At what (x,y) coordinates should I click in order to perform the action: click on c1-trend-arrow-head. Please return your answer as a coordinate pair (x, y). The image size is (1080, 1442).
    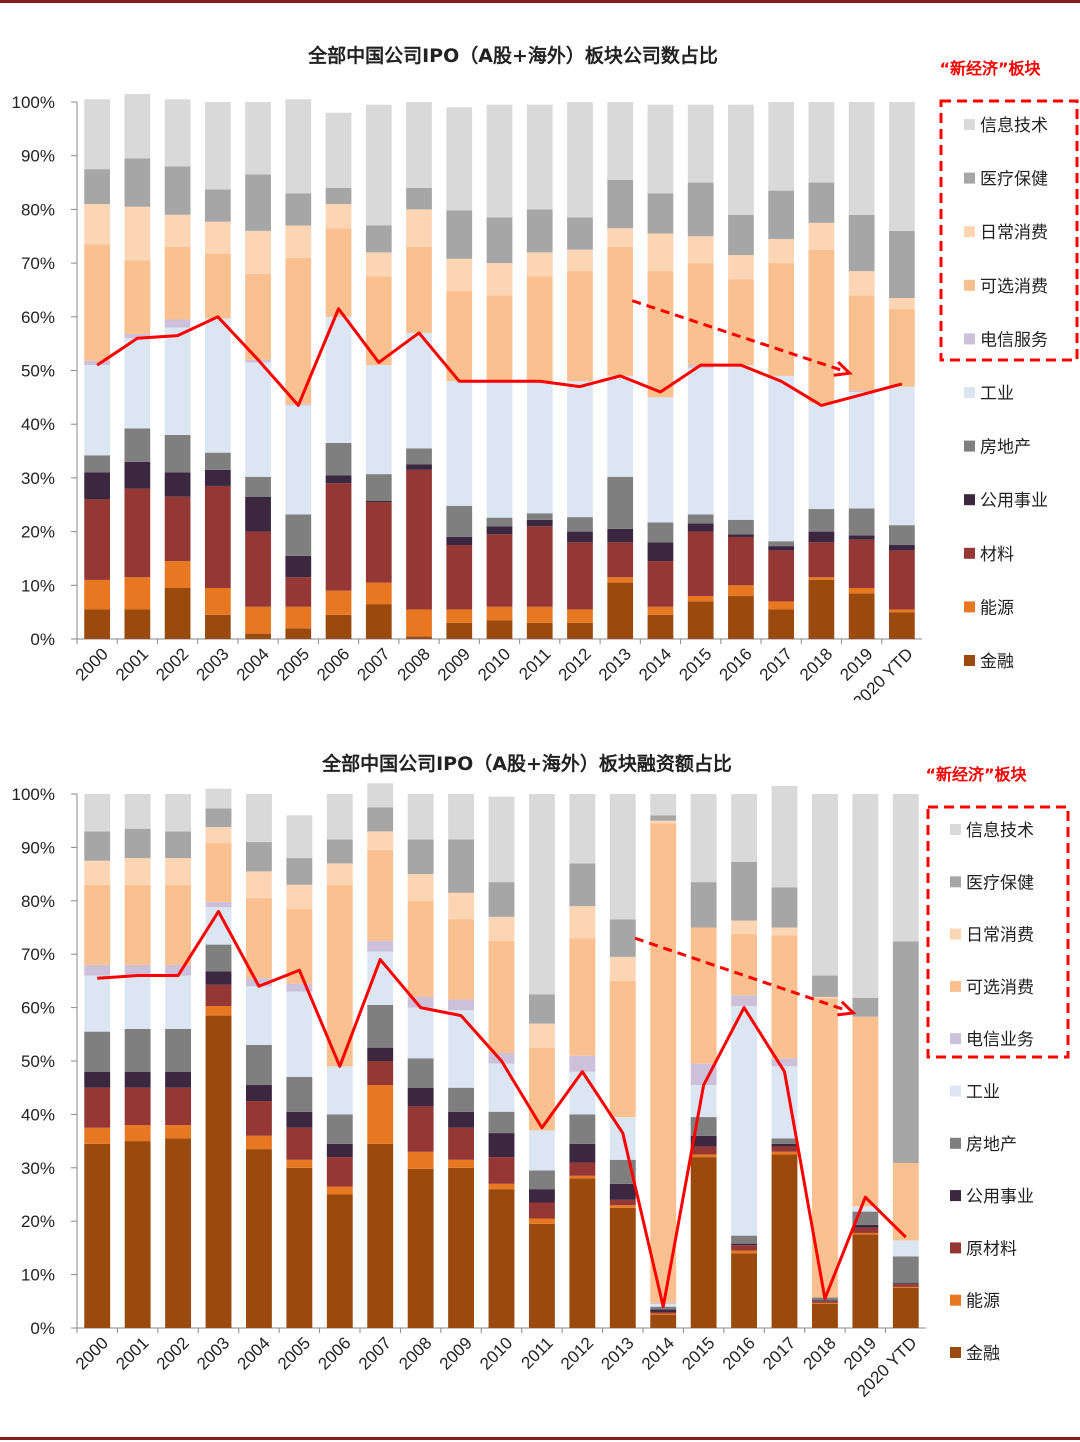
    Looking at the image, I should click on (843, 368).